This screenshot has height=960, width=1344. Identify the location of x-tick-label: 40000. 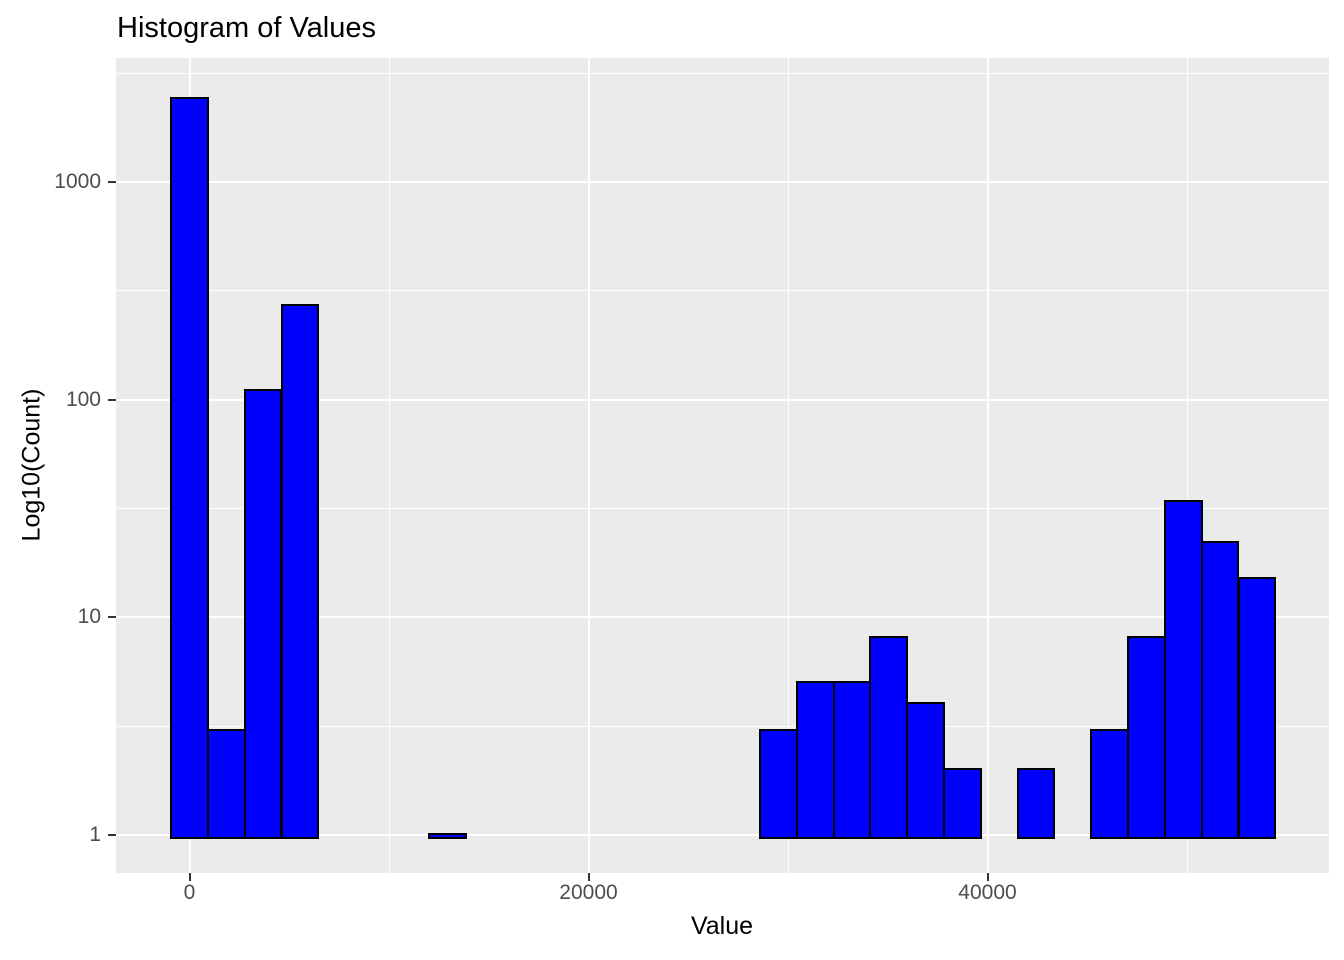
(987, 892).